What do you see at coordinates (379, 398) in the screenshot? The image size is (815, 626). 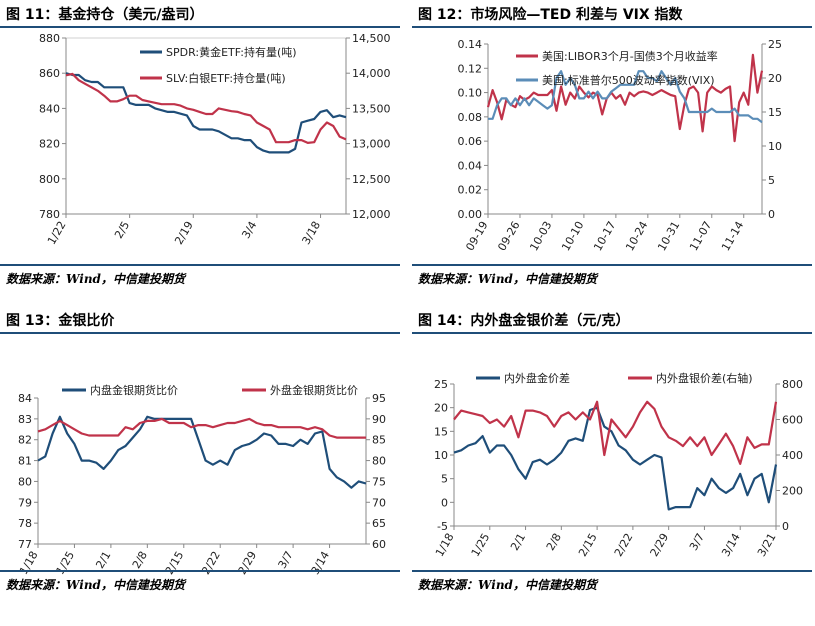 I see `y2-tick-label: 95` at bounding box center [379, 398].